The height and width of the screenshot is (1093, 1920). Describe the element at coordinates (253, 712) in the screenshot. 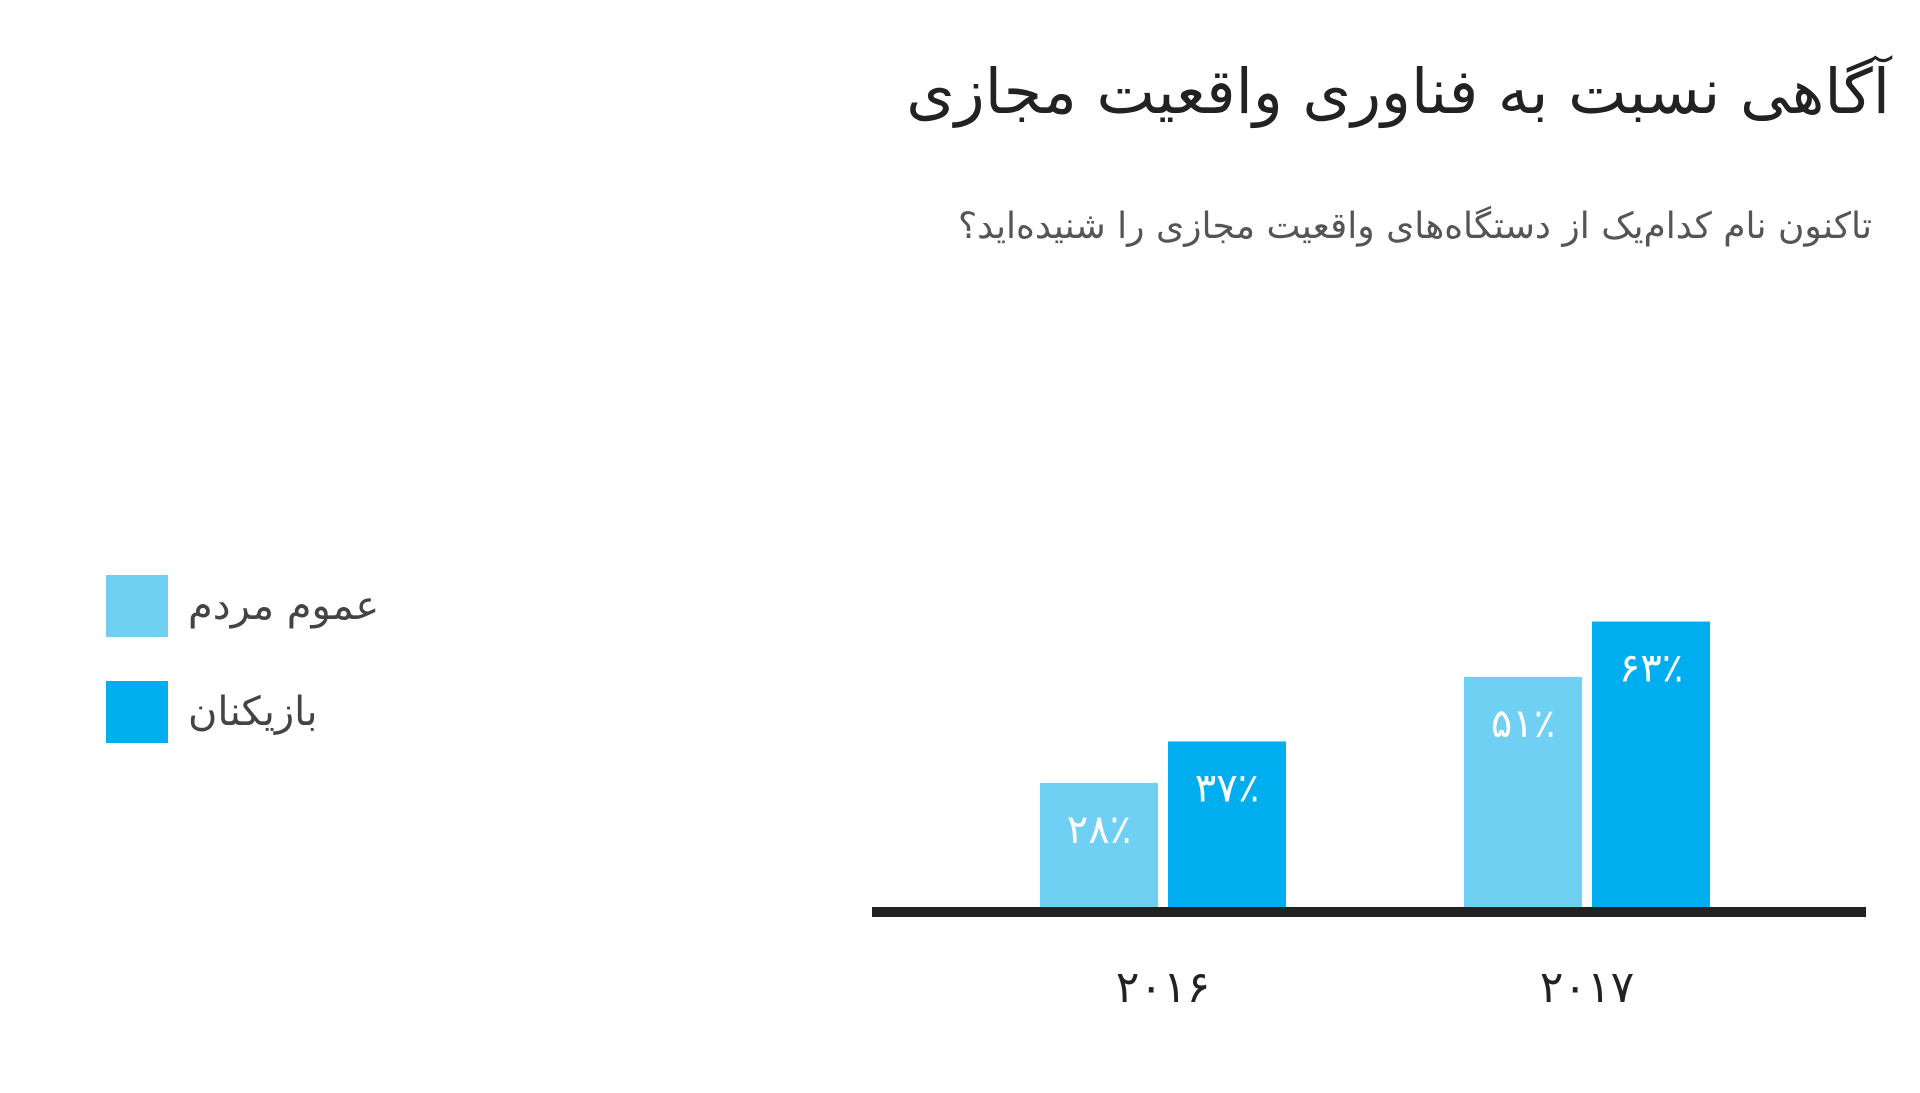

I see `legend-label-gamers: بازیکنان` at that location.